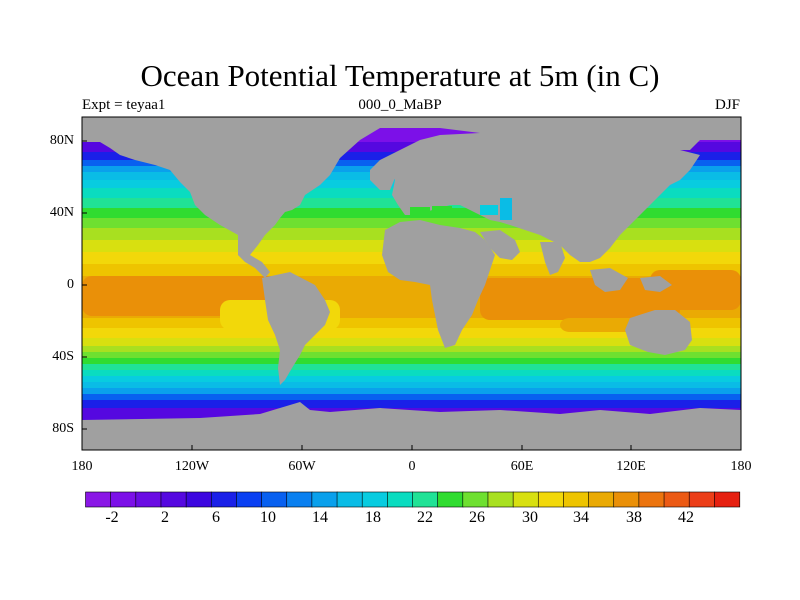  What do you see at coordinates (581, 517) in the screenshot?
I see `colorbar-label: 34` at bounding box center [581, 517].